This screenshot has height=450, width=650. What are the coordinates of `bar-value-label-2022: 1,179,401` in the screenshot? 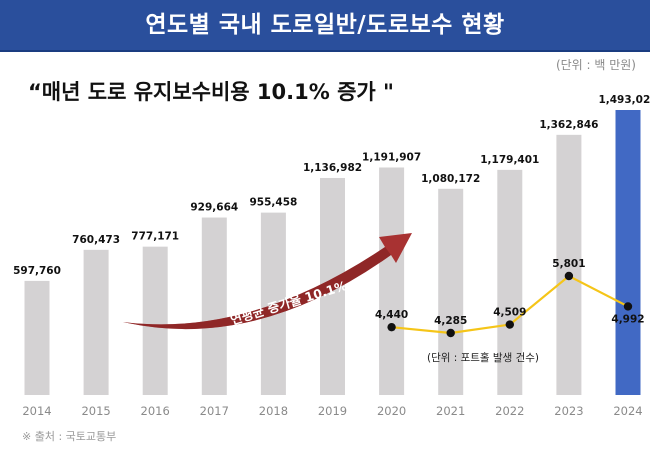 It's located at (509, 160).